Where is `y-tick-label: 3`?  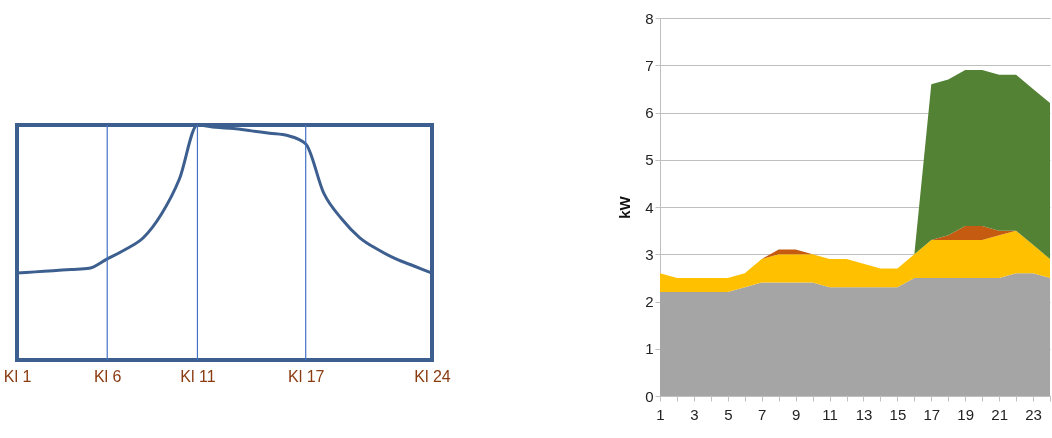
y-tick-label: 3 is located at coordinates (649, 254).